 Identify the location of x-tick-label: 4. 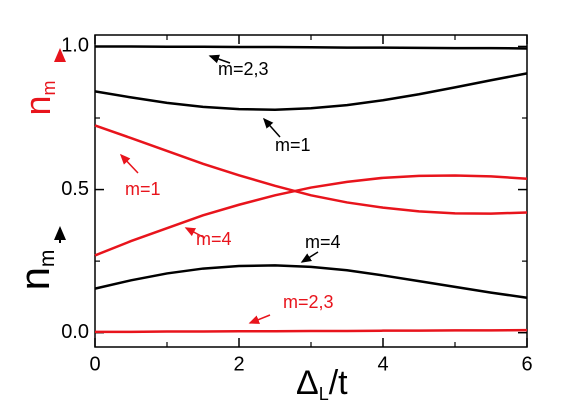
(382, 364).